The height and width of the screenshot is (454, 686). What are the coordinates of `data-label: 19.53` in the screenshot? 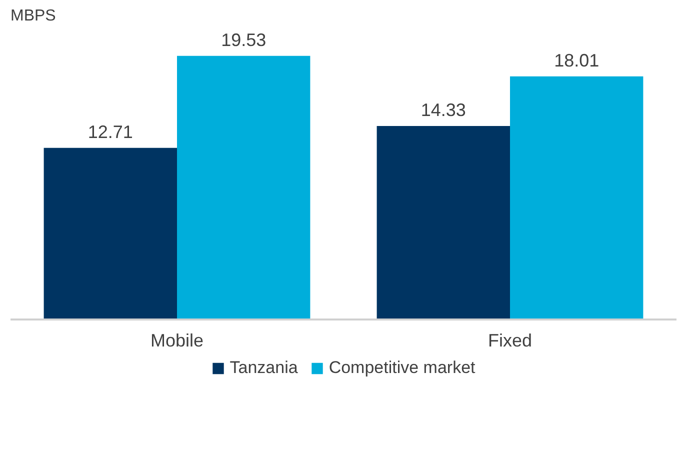 It's located at (243, 40).